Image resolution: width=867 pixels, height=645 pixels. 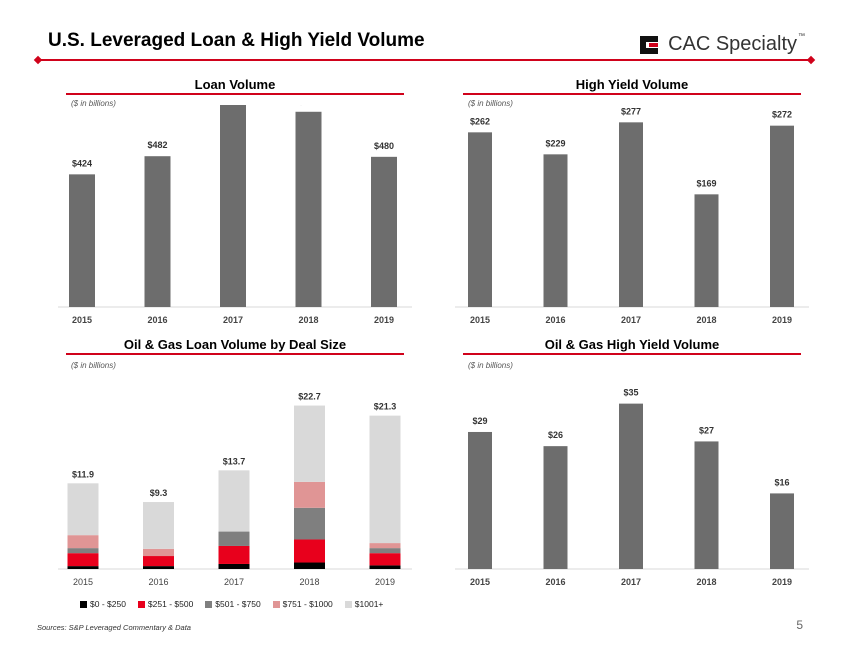 What do you see at coordinates (490, 365) in the screenshot?
I see `unit-note-oil-gas-high-yield-volume: ($ in billions)` at bounding box center [490, 365].